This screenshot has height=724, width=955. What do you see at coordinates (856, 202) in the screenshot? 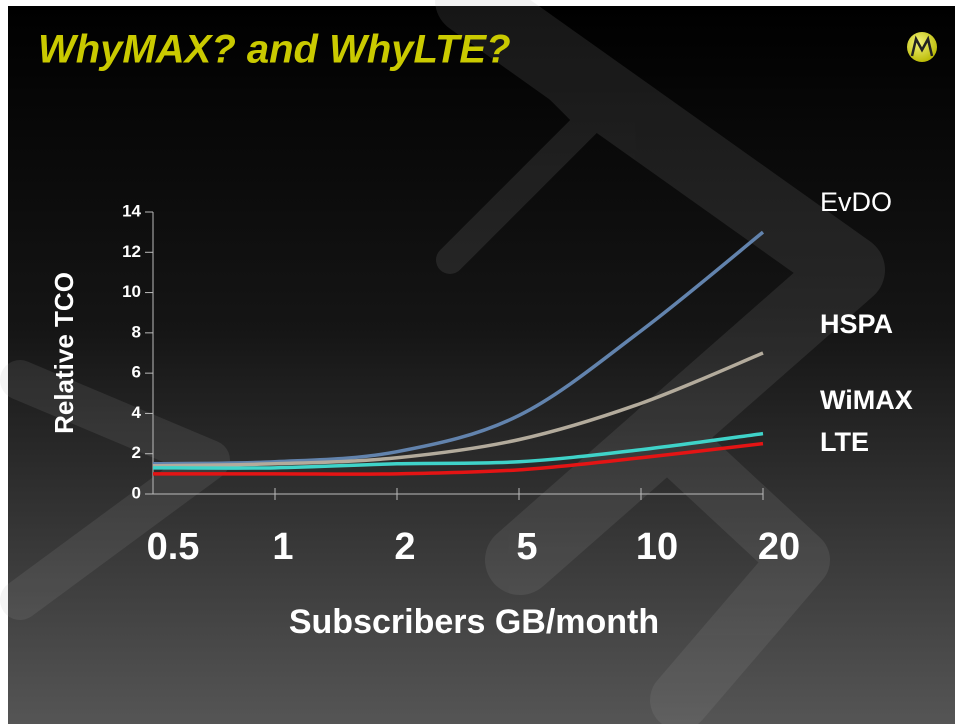
I see `legend-label: EvDO` at bounding box center [856, 202].